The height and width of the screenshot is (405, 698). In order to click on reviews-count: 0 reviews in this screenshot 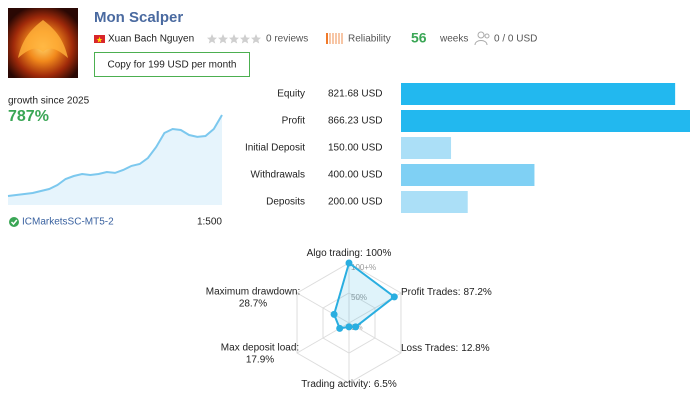, I will do `click(287, 39)`.